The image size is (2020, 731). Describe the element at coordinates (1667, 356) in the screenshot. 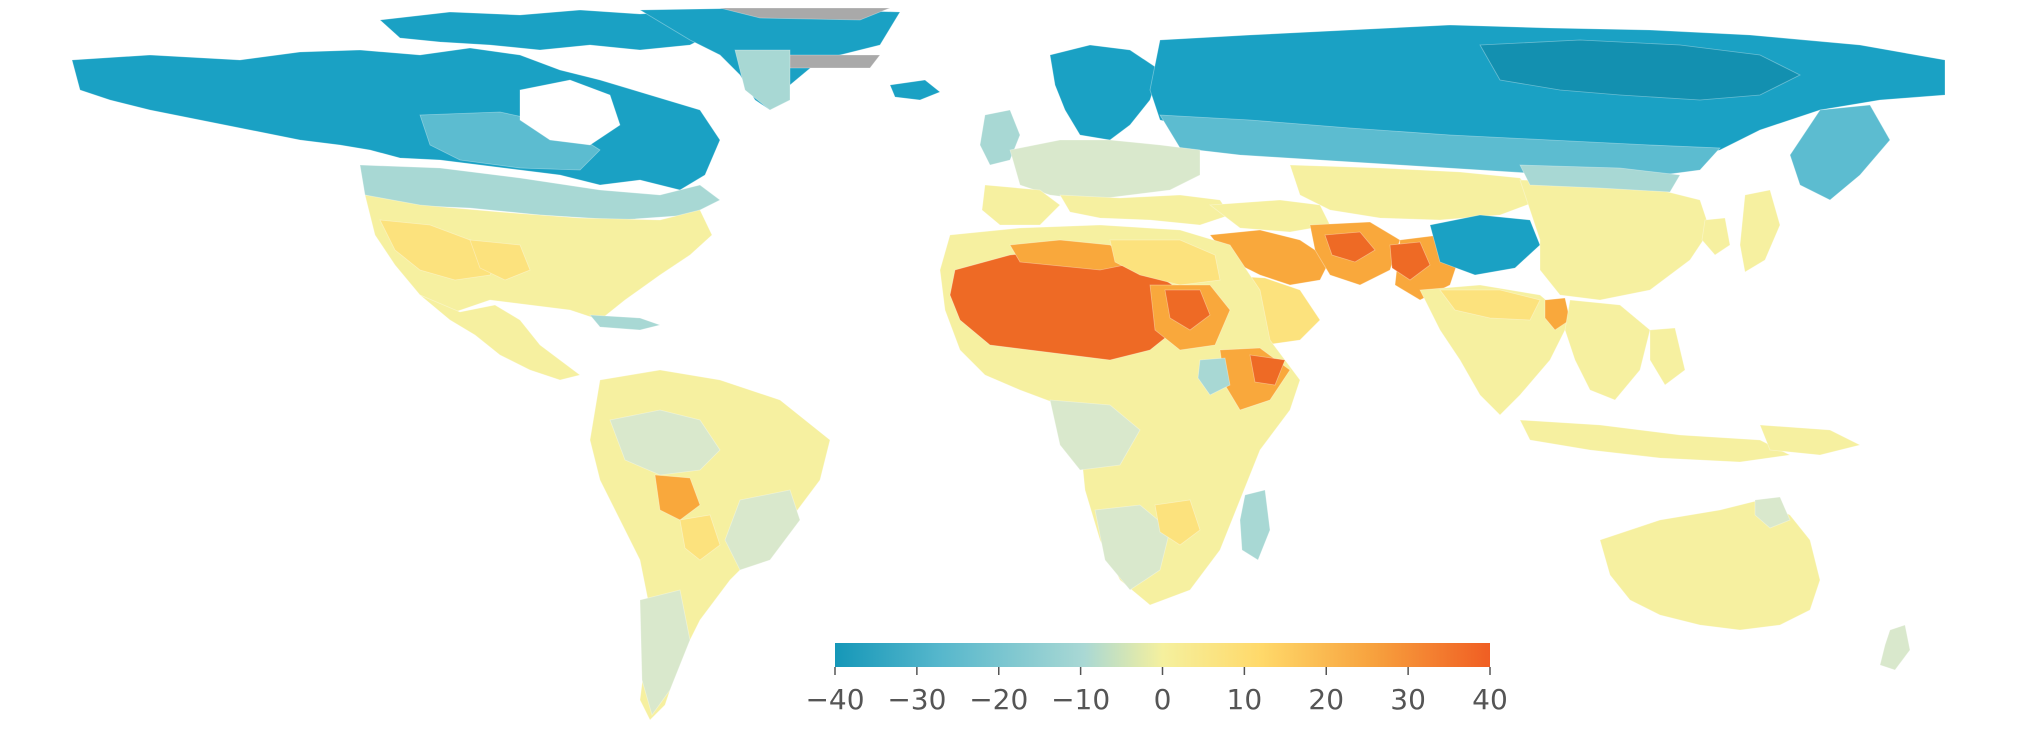

I see `region-philippines` at that location.